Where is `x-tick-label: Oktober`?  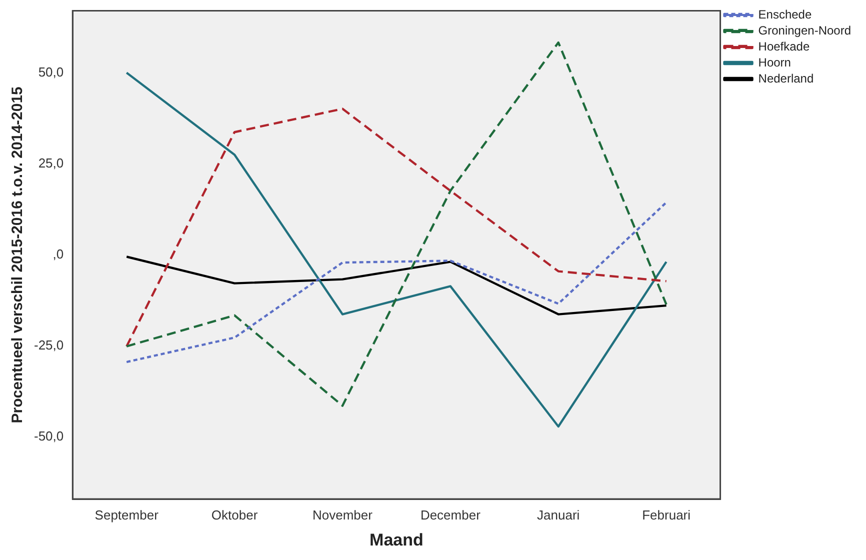
x-tick-label: Oktober is located at coordinates (234, 514).